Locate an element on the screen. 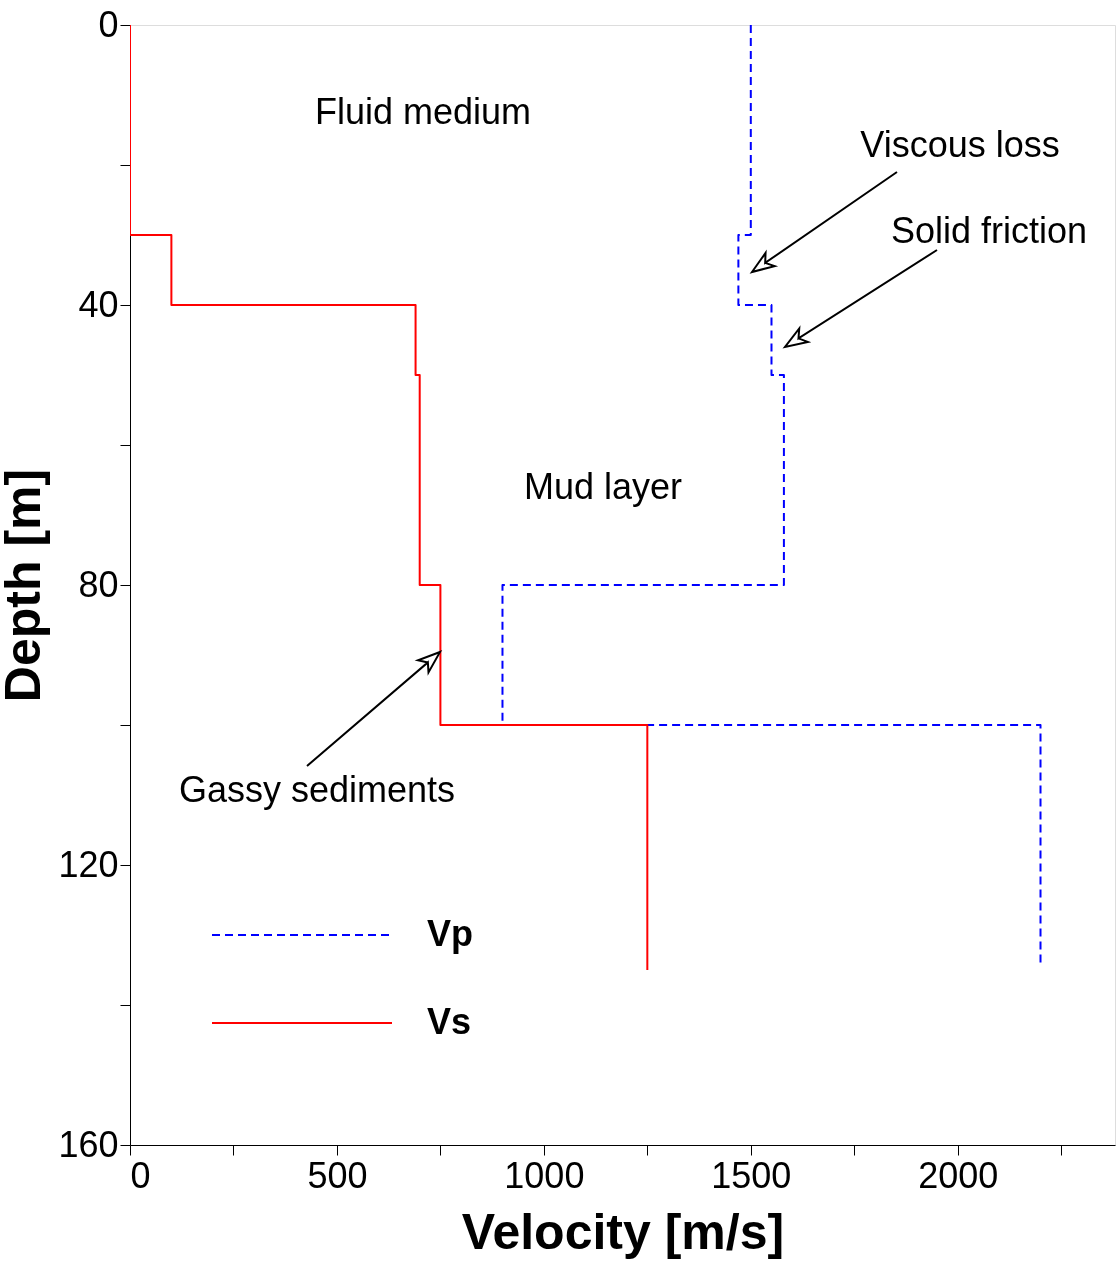 The image size is (1120, 1271). annotation: Mud layer is located at coordinates (603, 486).